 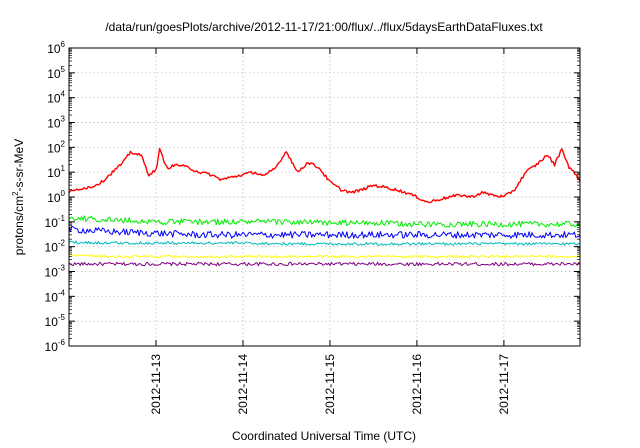 I want to click on y-tick-label: 10⁻¹, so click(x=55, y=222).